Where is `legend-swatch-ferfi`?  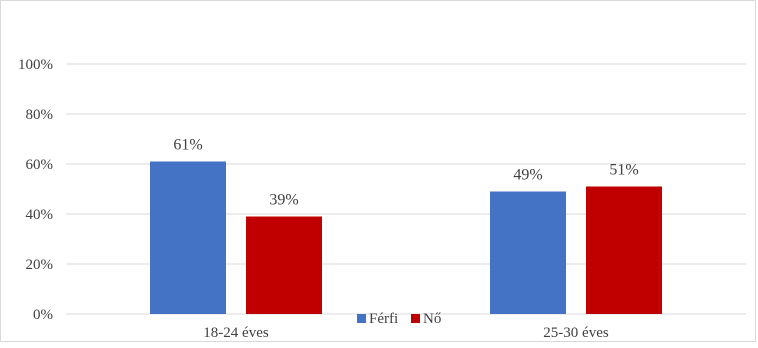
legend-swatch-ferfi is located at coordinates (361, 318).